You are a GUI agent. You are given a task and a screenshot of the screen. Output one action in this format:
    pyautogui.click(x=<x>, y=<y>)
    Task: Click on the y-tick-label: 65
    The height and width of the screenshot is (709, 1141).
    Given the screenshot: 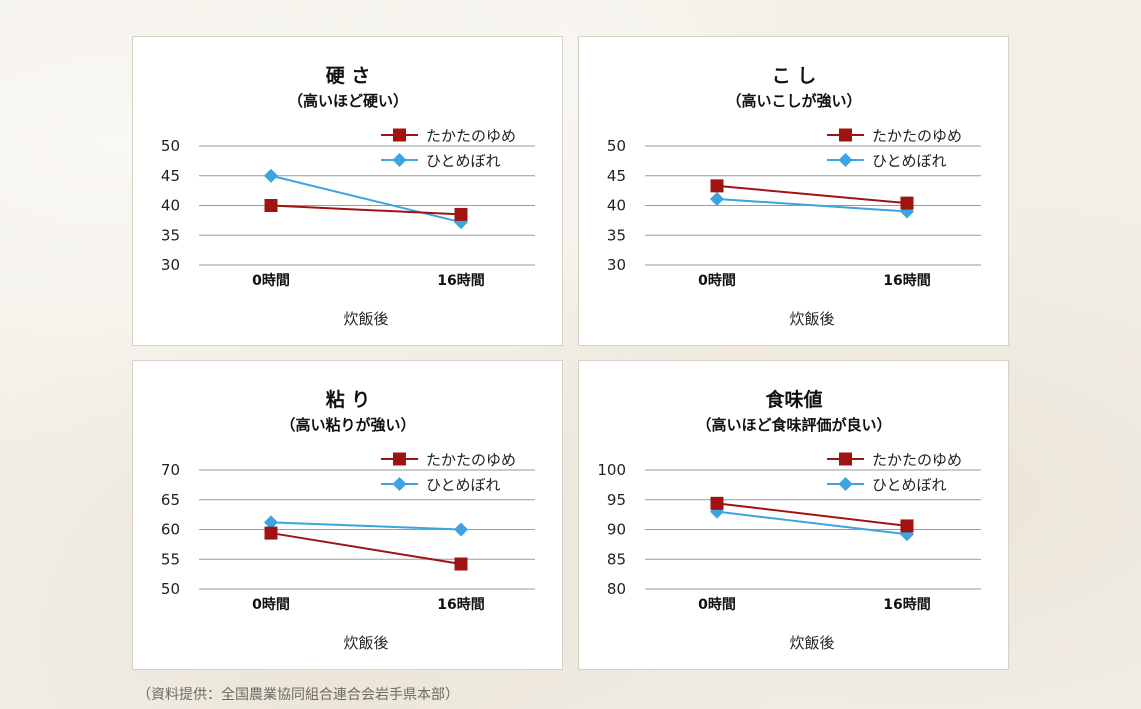 What is the action you would take?
    pyautogui.click(x=170, y=500)
    